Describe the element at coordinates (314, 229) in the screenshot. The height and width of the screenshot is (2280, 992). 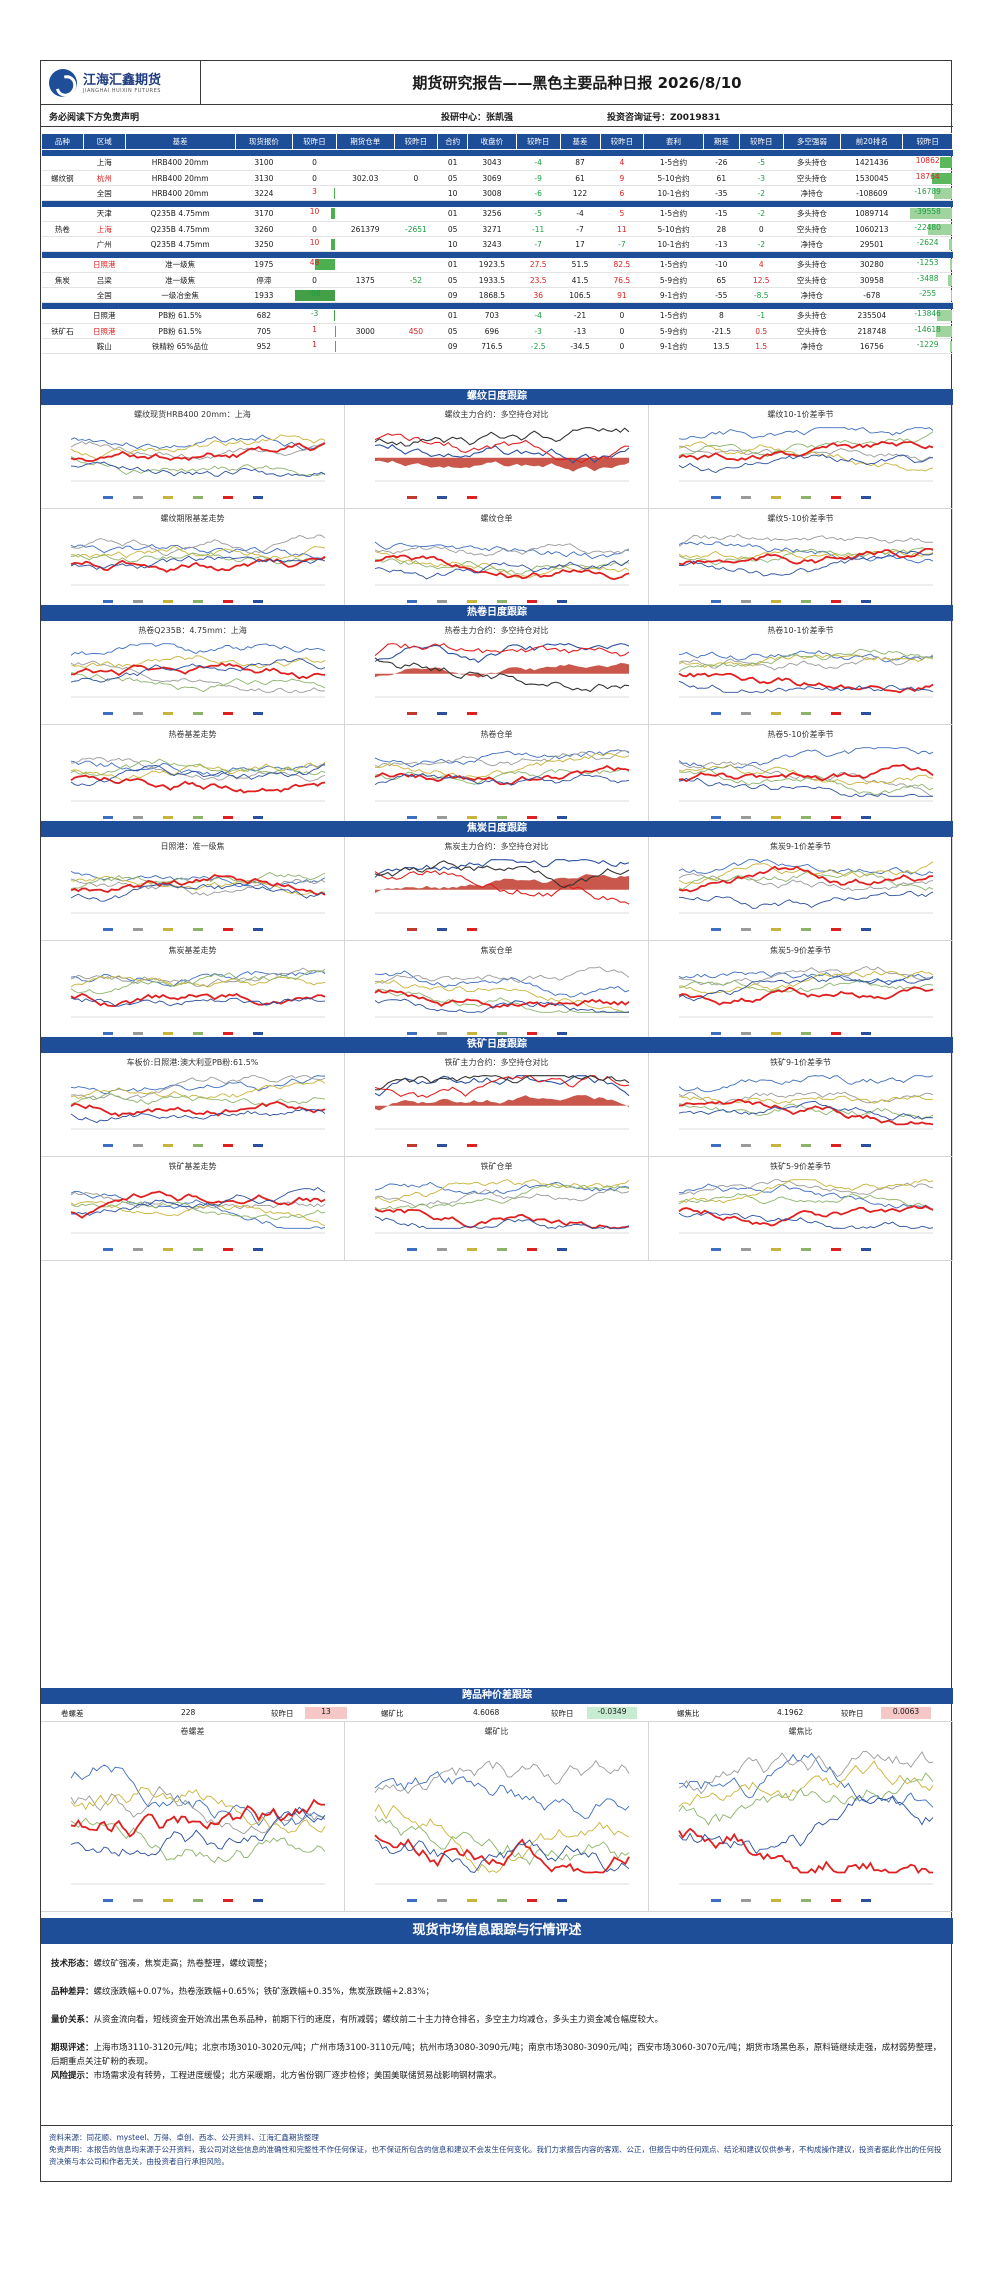
I see `table-cell: 0` at that location.